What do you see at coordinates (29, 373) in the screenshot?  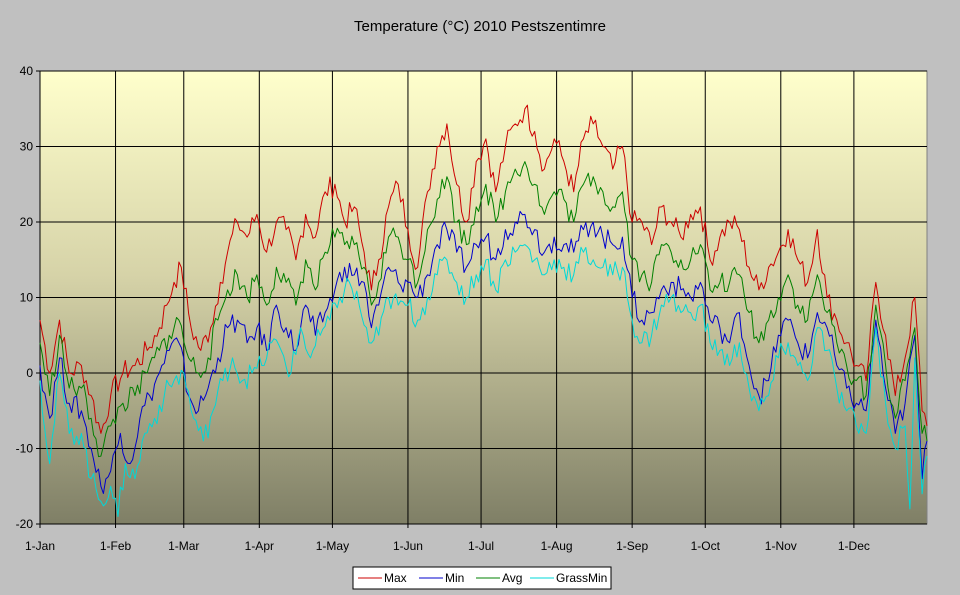 I see `y-tick-label: 0` at bounding box center [29, 373].